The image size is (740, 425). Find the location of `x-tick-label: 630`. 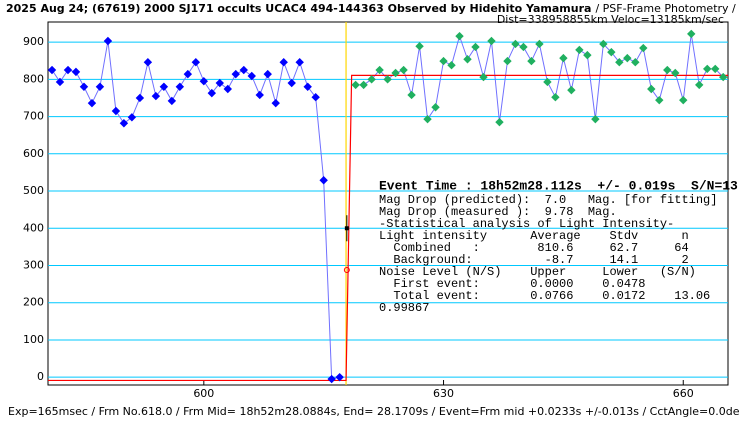

x-tick-label: 630 is located at coordinates (443, 393).